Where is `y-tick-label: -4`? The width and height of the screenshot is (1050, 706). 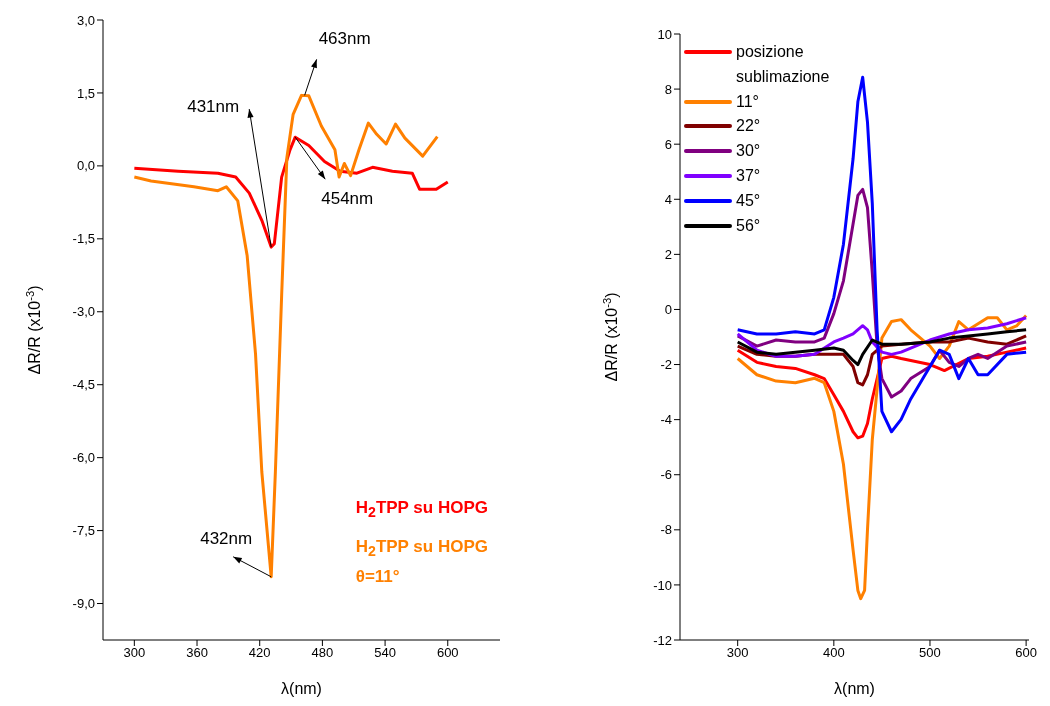 y-tick-label: -4 is located at coordinates (666, 420).